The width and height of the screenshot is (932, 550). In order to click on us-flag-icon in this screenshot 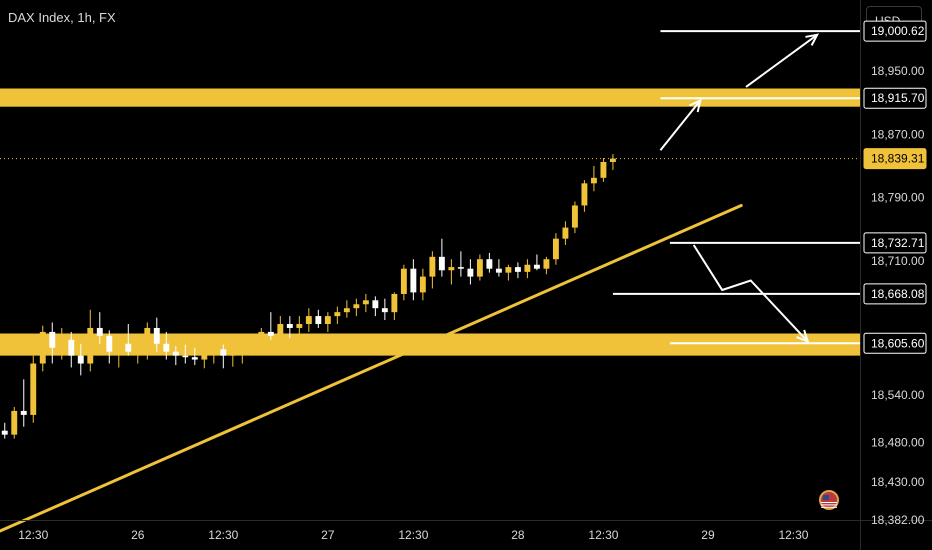, I will do `click(829, 500)`.